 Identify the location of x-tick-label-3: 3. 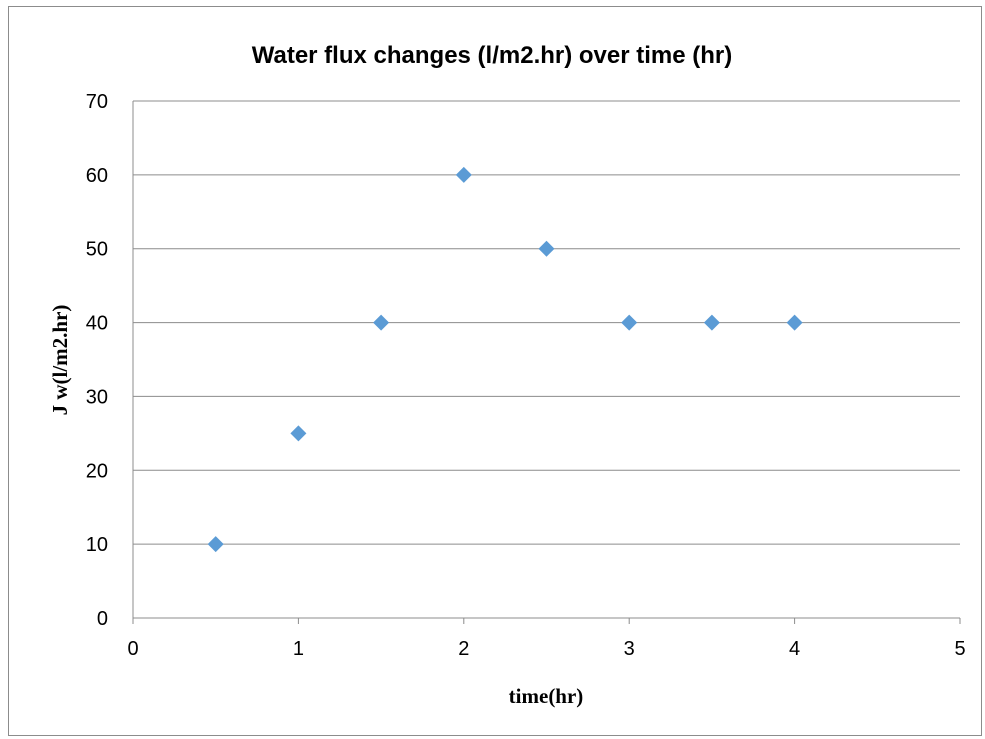
(629, 649).